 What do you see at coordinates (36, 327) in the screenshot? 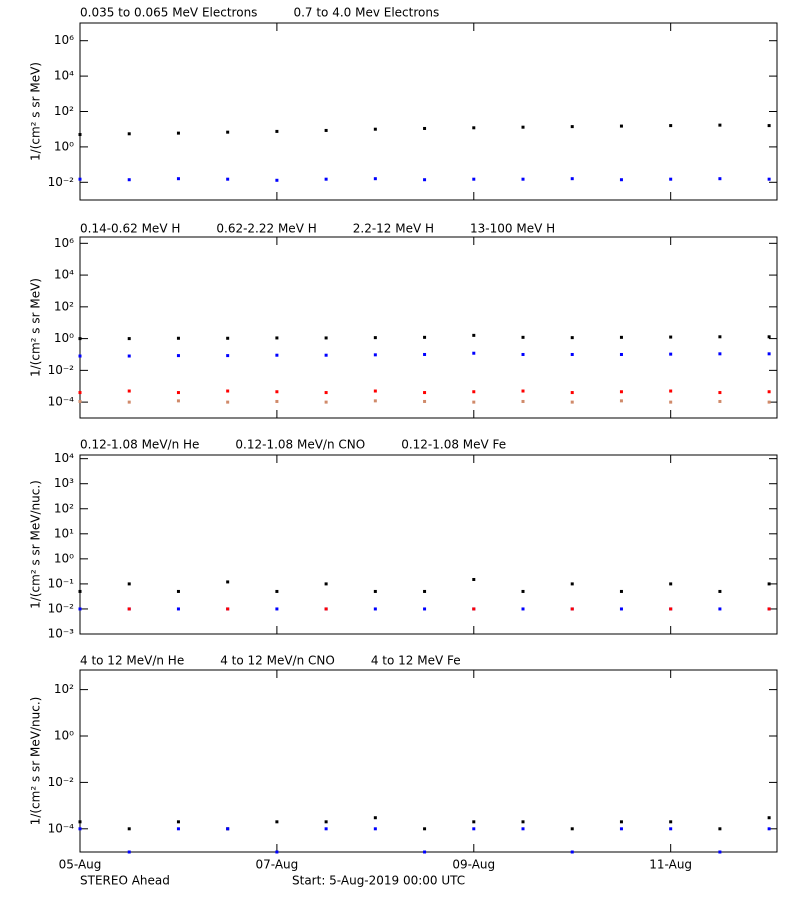
I see `y-axis-label: 1/(cm² s sr MeV)` at bounding box center [36, 327].